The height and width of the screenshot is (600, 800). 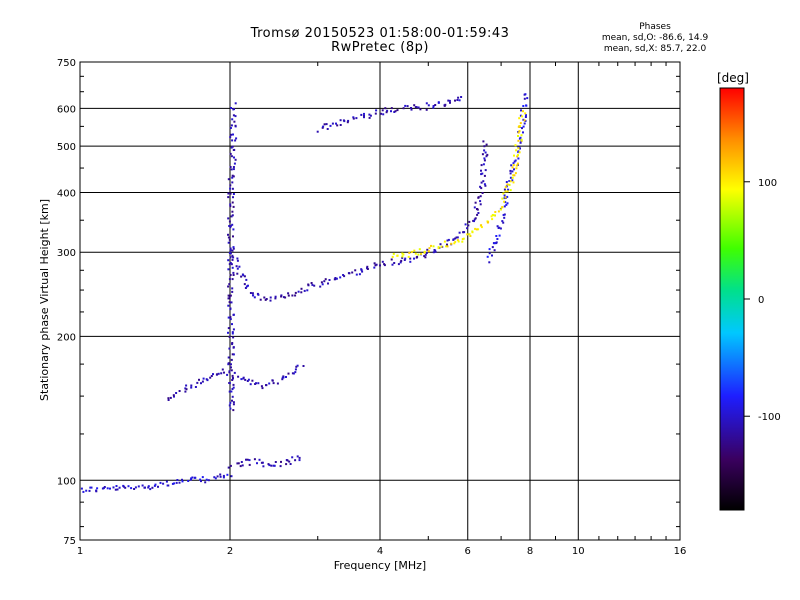 What do you see at coordinates (66, 253) in the screenshot?
I see `y-tick-label: 300` at bounding box center [66, 253].